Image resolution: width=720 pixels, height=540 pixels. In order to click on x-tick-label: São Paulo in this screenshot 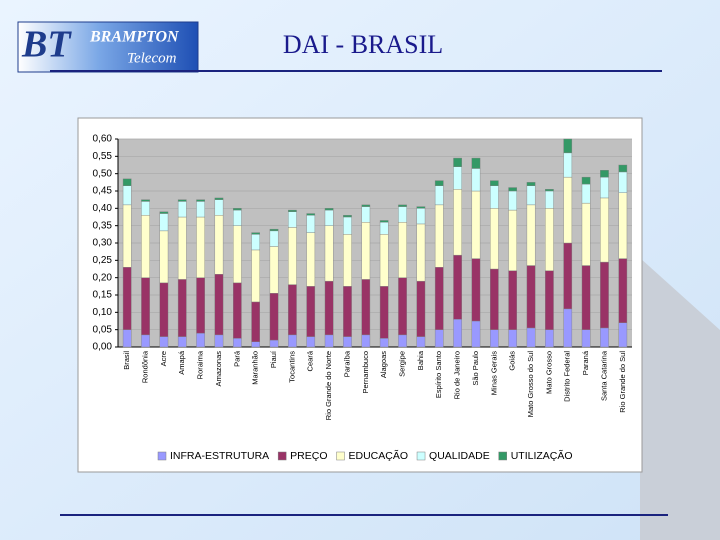, I will do `click(475, 368)`.